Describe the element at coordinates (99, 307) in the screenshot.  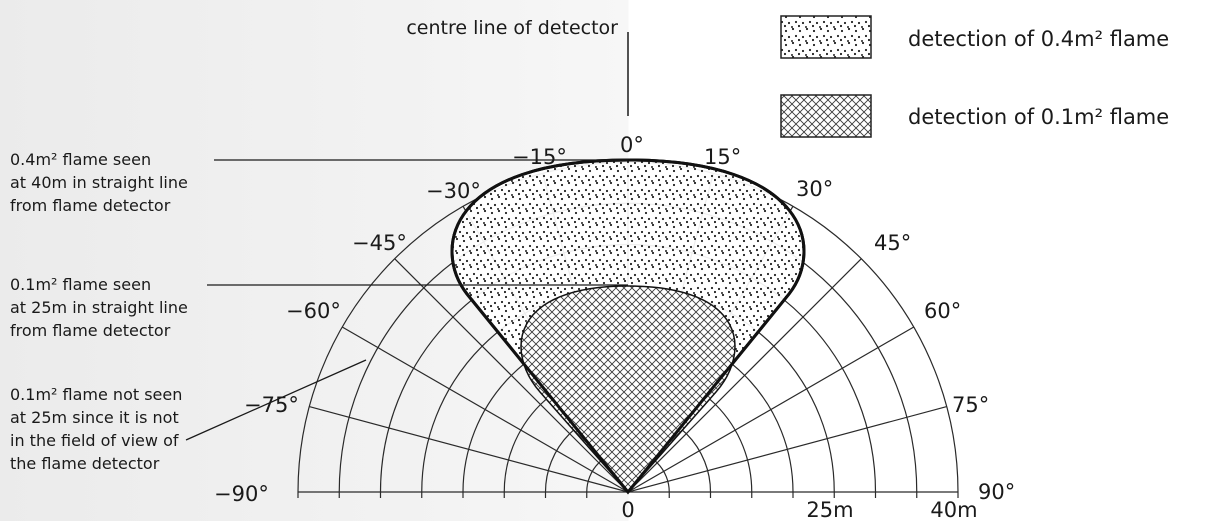
I see `callout-2-line-2: at 25m in straight line` at that location.